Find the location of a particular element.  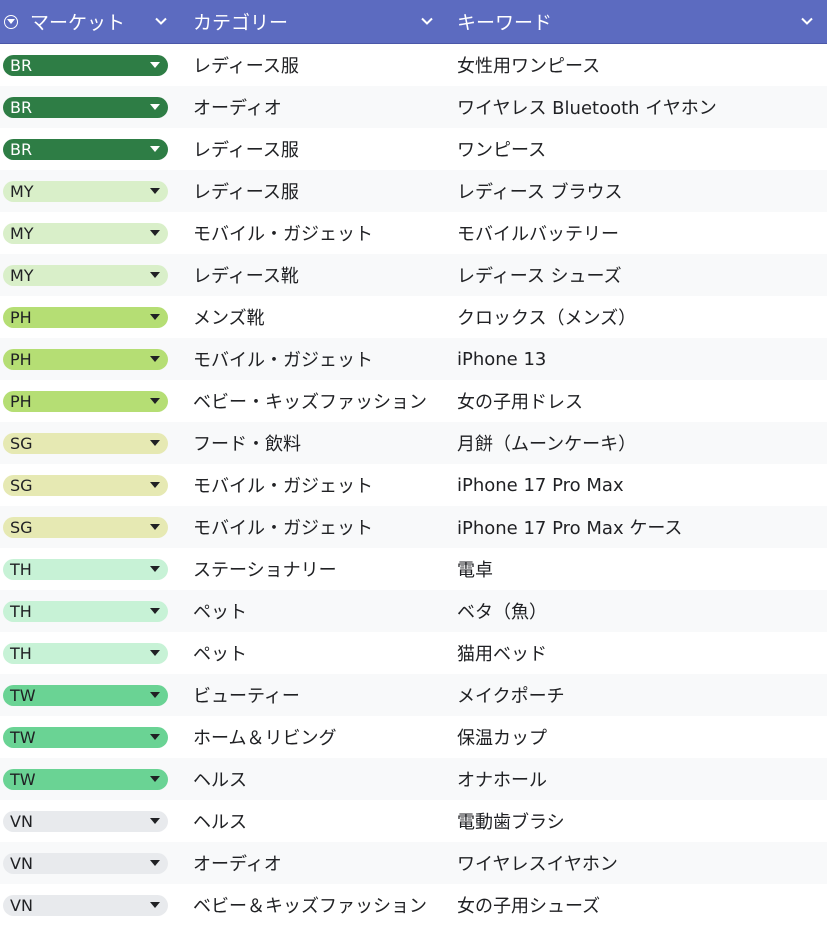

table-row: BR レディース服 ワンピース is located at coordinates (413, 149).